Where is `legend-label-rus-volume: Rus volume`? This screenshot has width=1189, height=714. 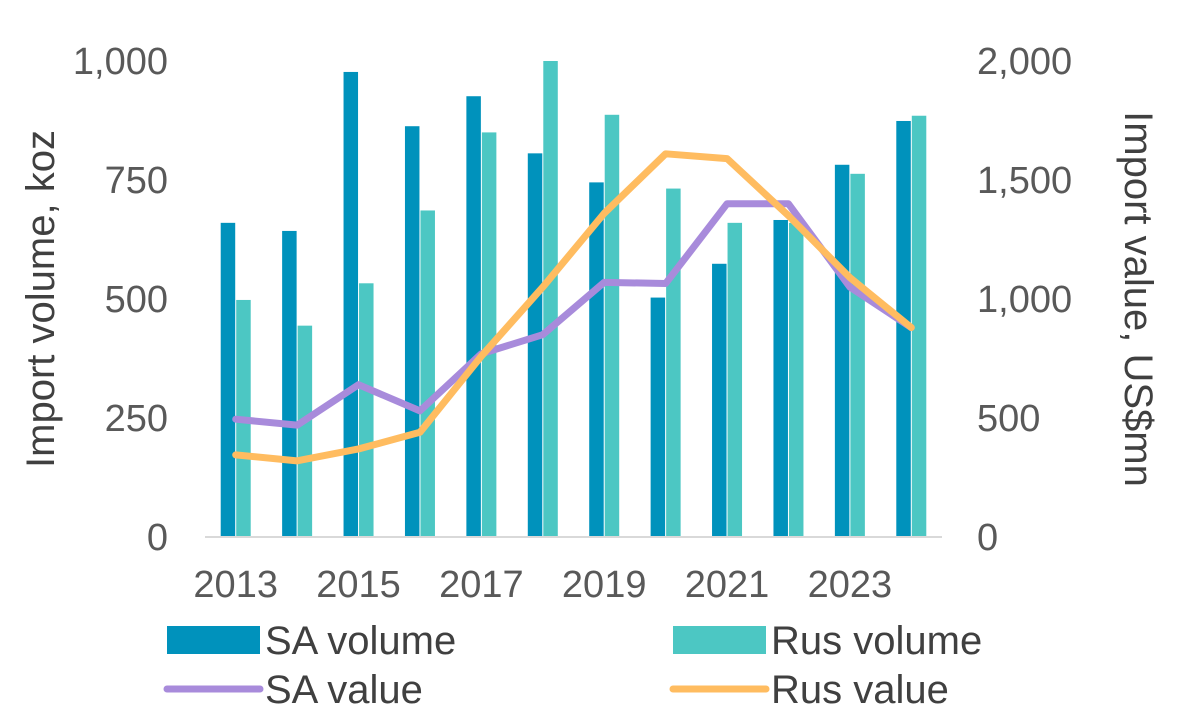
legend-label-rus-volume: Rus volume is located at coordinates (876, 641).